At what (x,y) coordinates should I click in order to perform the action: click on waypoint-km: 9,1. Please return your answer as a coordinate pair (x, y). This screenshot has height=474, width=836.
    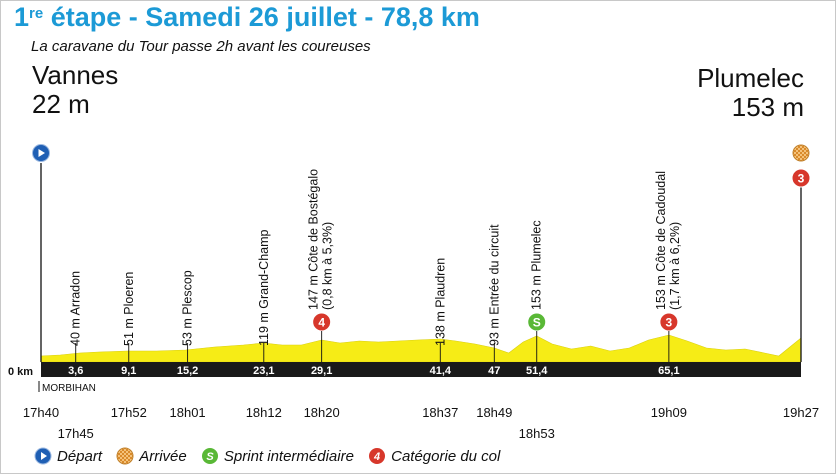
    Looking at the image, I should click on (128, 371).